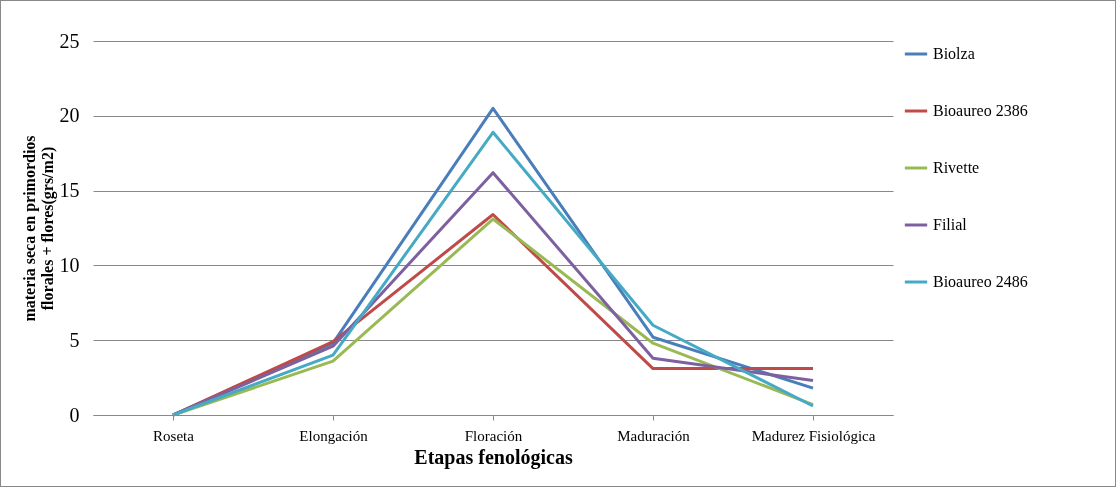 This screenshot has height=491, width=1120. I want to click on x-tick-label: Elongación, so click(334, 435).